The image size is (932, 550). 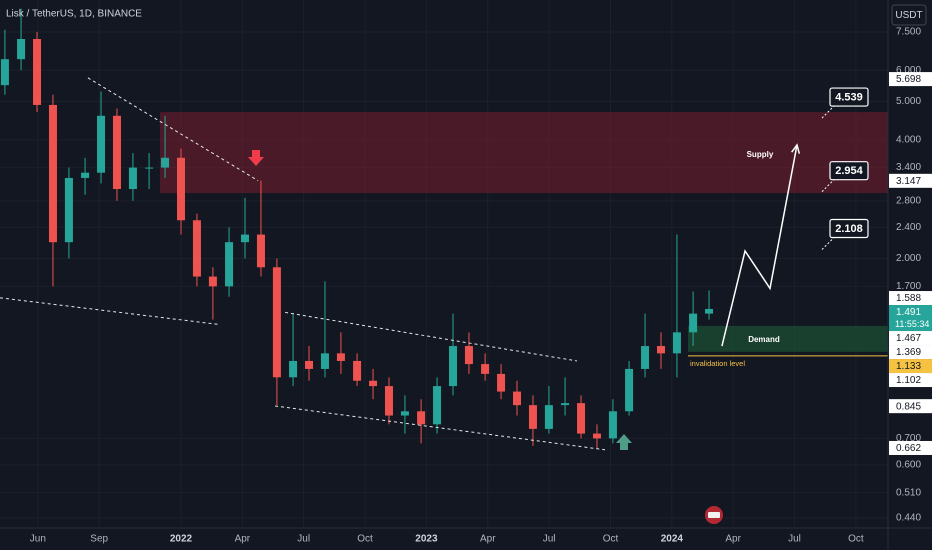 I want to click on price-label-text: 3.147, so click(x=908, y=181).